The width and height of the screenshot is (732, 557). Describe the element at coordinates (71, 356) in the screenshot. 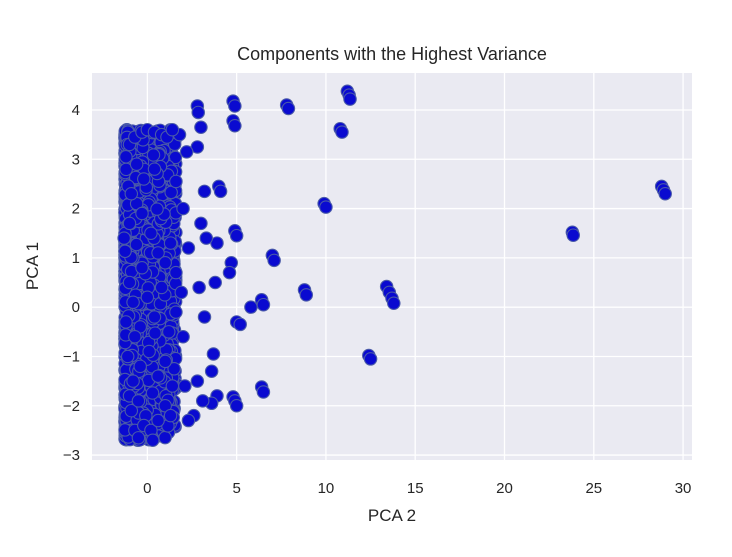

I see `y-tick-label: −1` at that location.